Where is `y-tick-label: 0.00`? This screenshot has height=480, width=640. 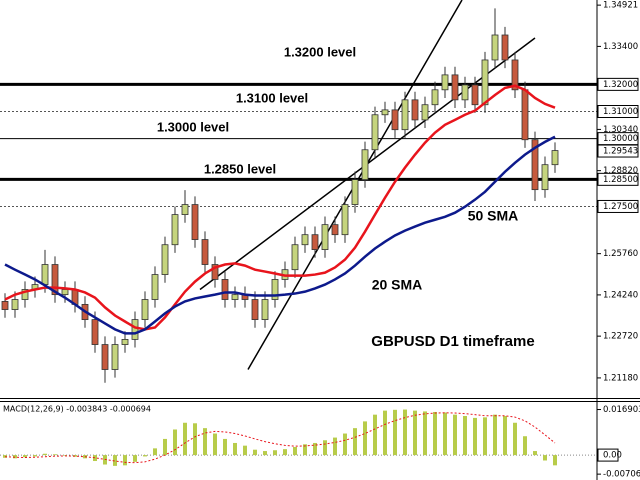
y-tick-label: 0.00 is located at coordinates (612, 456).